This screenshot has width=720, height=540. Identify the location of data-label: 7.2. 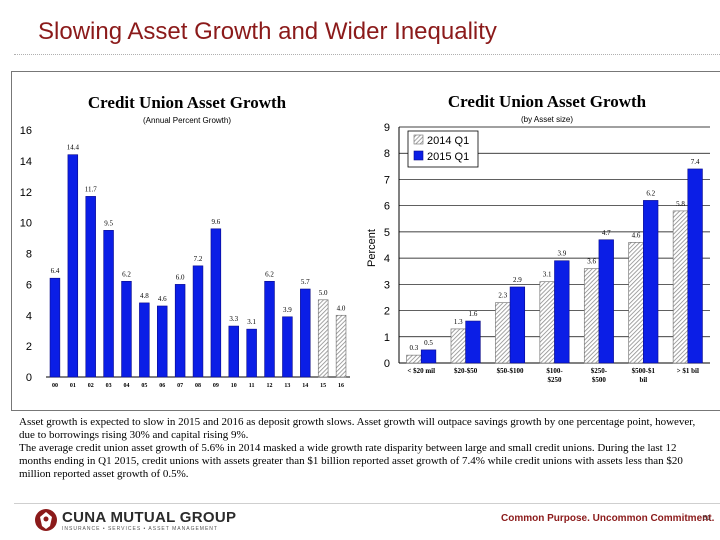
(198, 259).